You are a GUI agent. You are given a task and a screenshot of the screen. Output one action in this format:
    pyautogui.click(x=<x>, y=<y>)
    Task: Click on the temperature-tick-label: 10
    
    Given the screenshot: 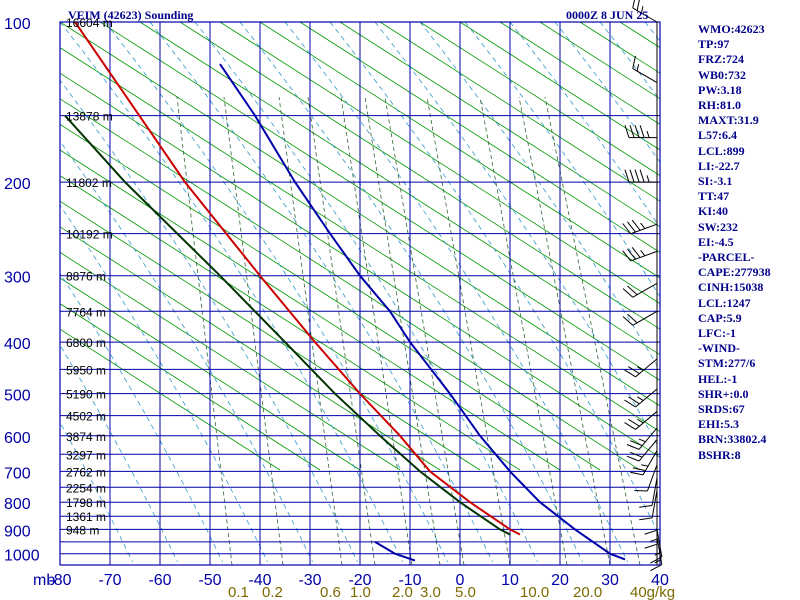 What is the action you would take?
    pyautogui.click(x=510, y=580)
    